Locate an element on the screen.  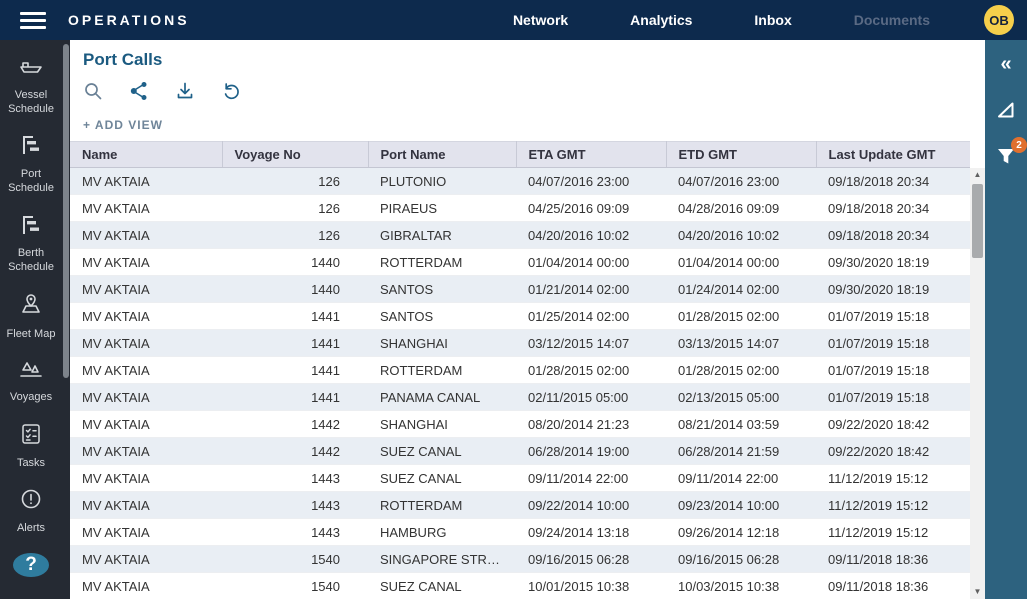
table-cell: SUEZ CANAL is located at coordinates (442, 451).